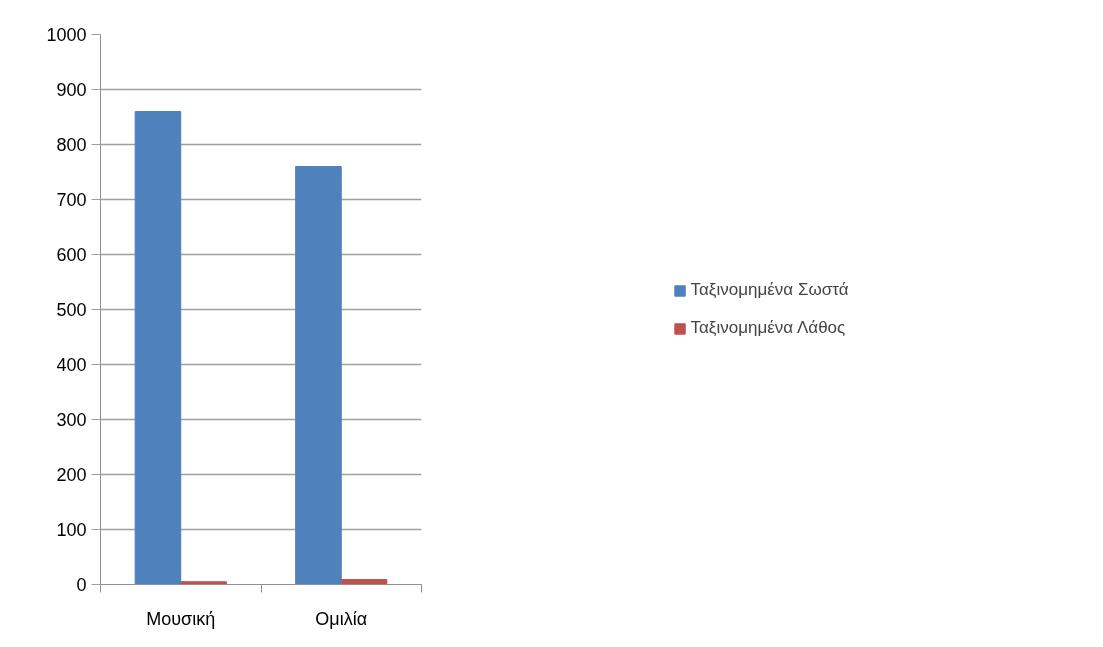 The height and width of the screenshot is (647, 1103). I want to click on y-tick-label: 600, so click(71, 255).